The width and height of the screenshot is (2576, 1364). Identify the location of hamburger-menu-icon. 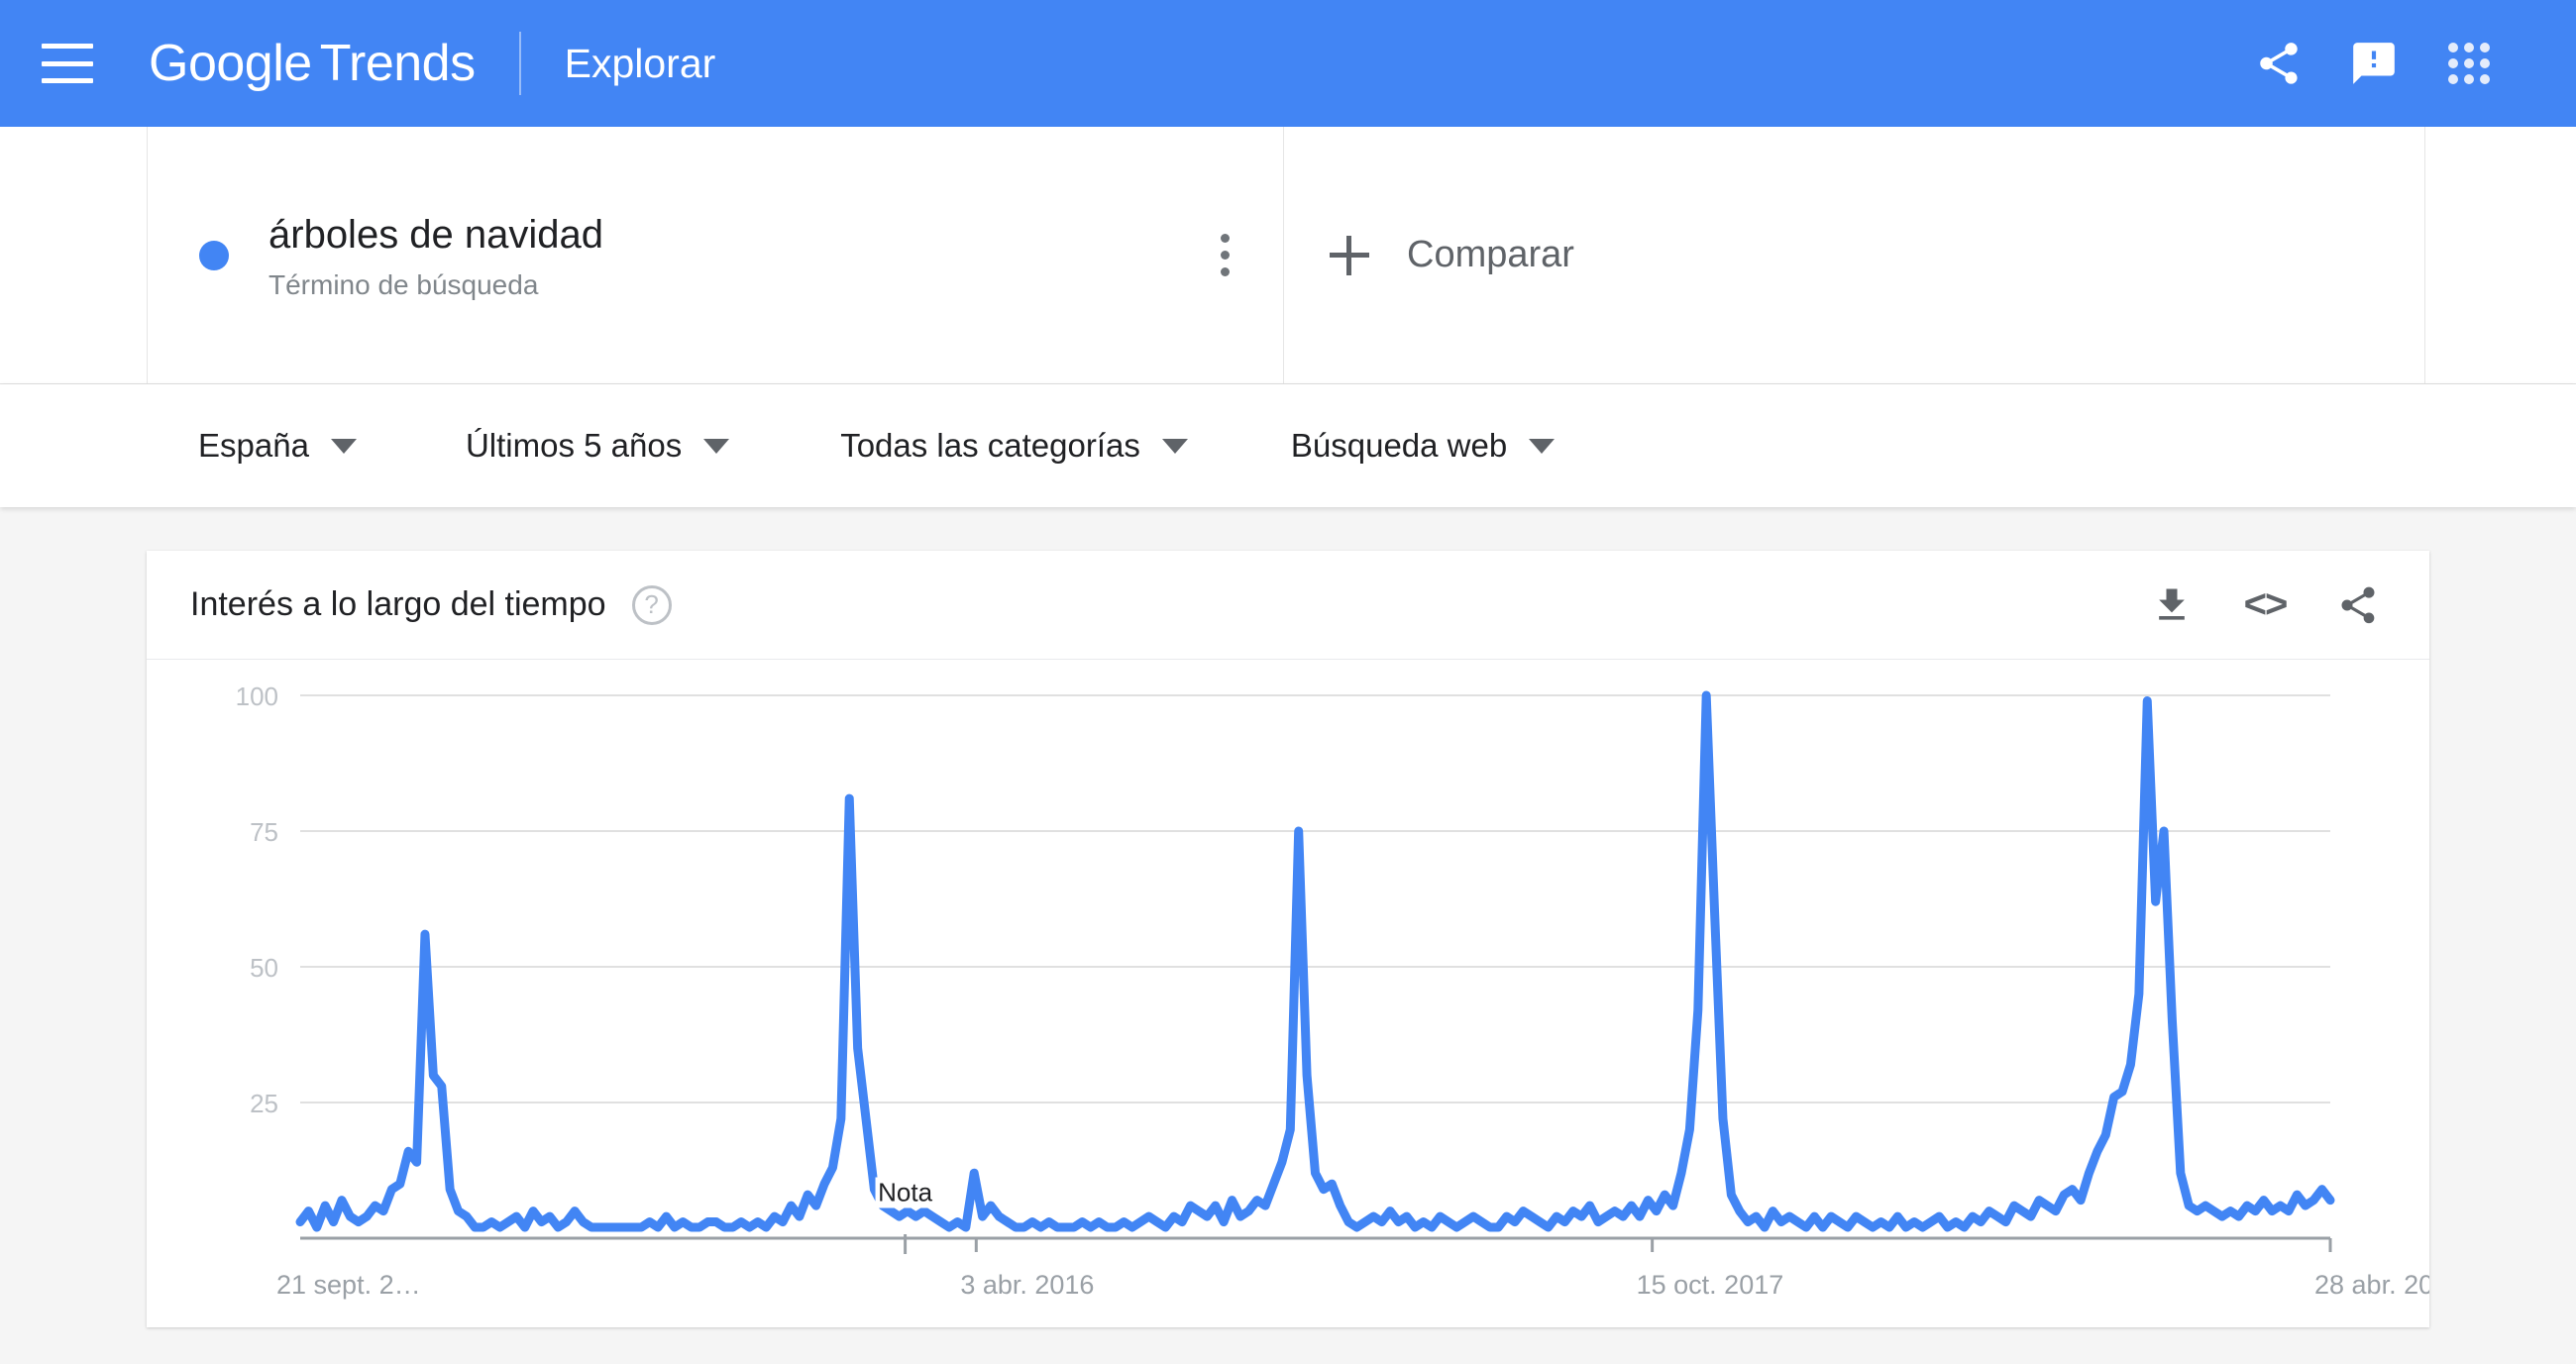
(67, 63).